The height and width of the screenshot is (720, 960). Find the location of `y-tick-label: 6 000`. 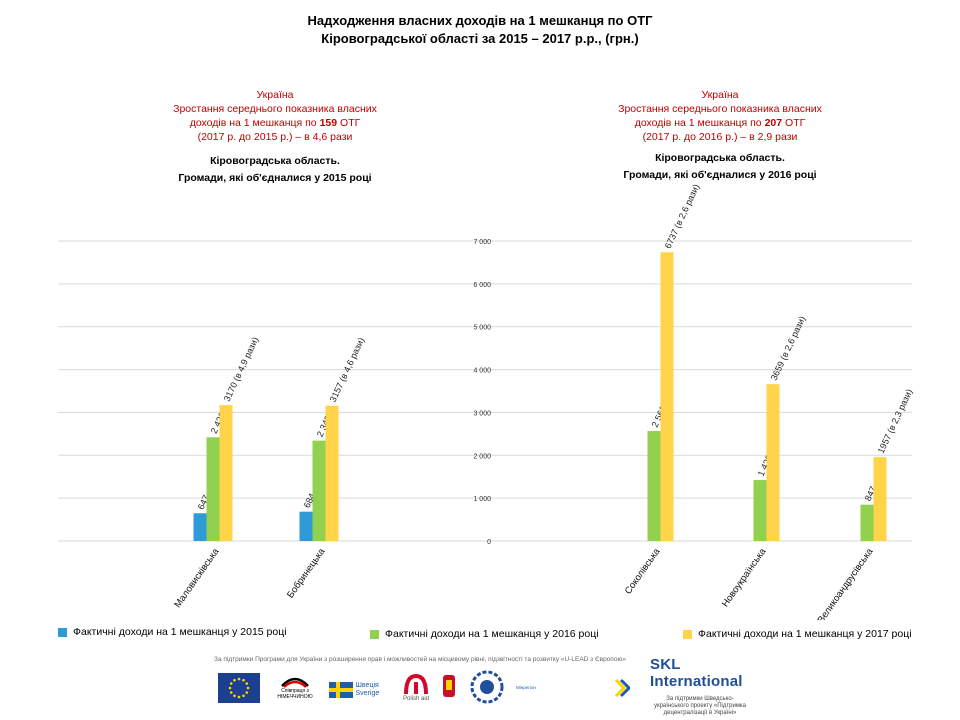

y-tick-label: 6 000 is located at coordinates (482, 285).